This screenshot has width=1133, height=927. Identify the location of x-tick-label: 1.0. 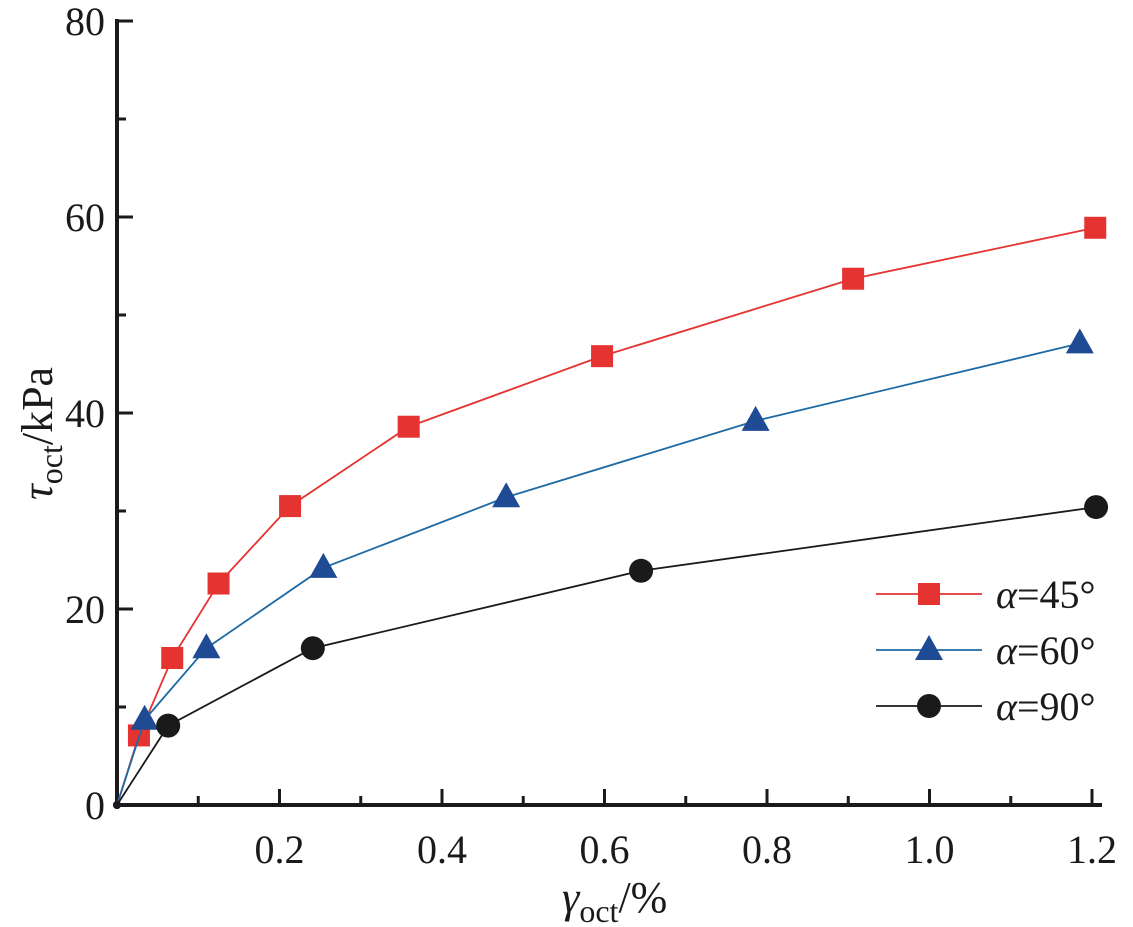
(930, 849).